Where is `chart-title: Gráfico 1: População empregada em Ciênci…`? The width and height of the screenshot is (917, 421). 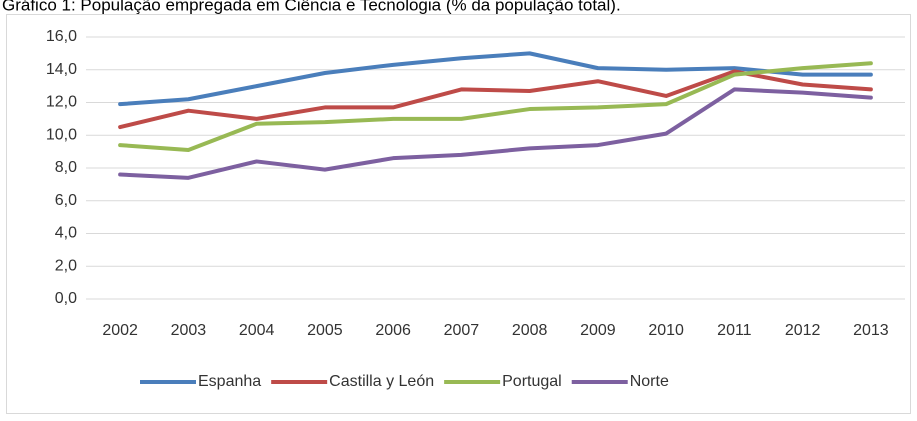
chart-title: Gráfico 1: População empregada em Ciênci… is located at coordinates (311, 7).